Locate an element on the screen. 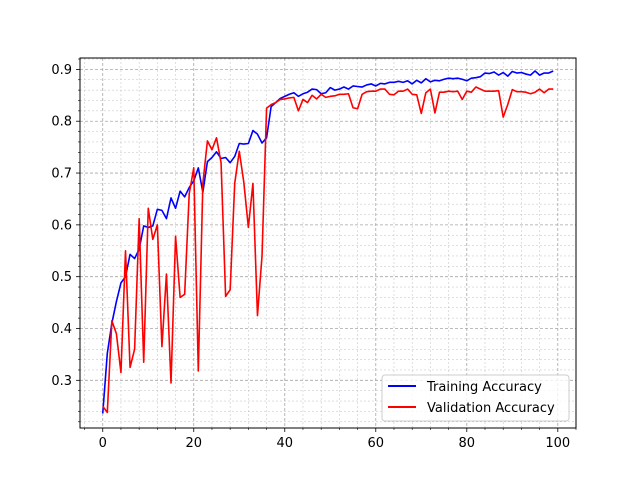  legend: Training Accuracy Validation Accuracy is located at coordinates (475, 398).